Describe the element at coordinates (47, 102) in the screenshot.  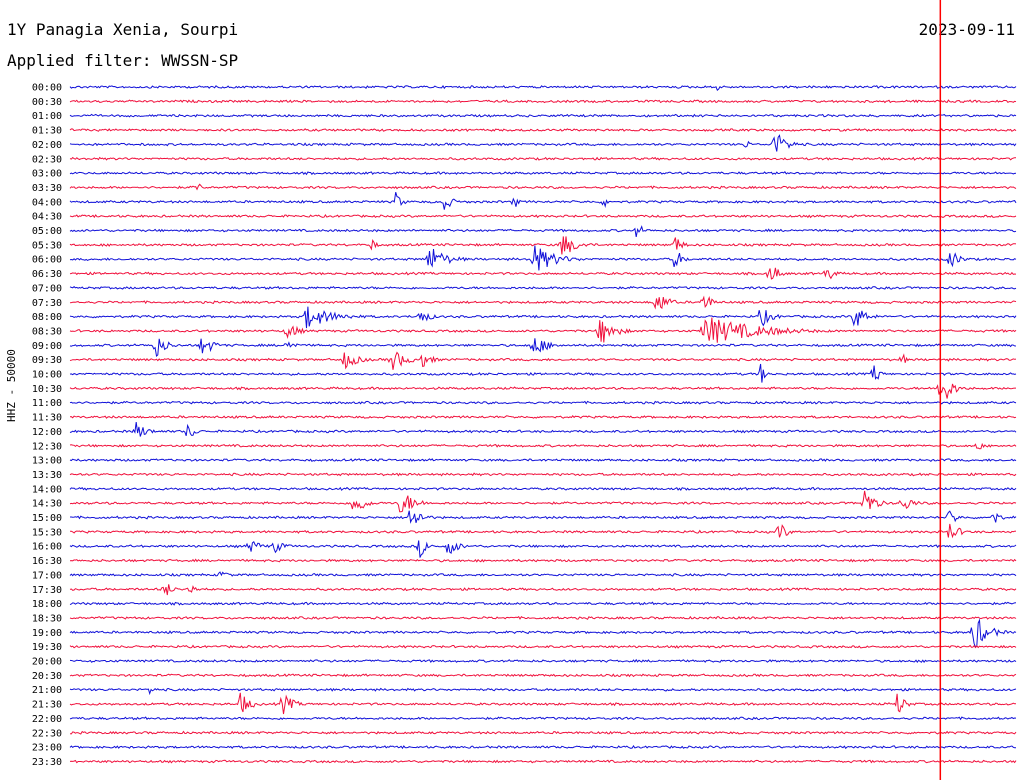
I see `time-tick-label: 00:30` at that location.